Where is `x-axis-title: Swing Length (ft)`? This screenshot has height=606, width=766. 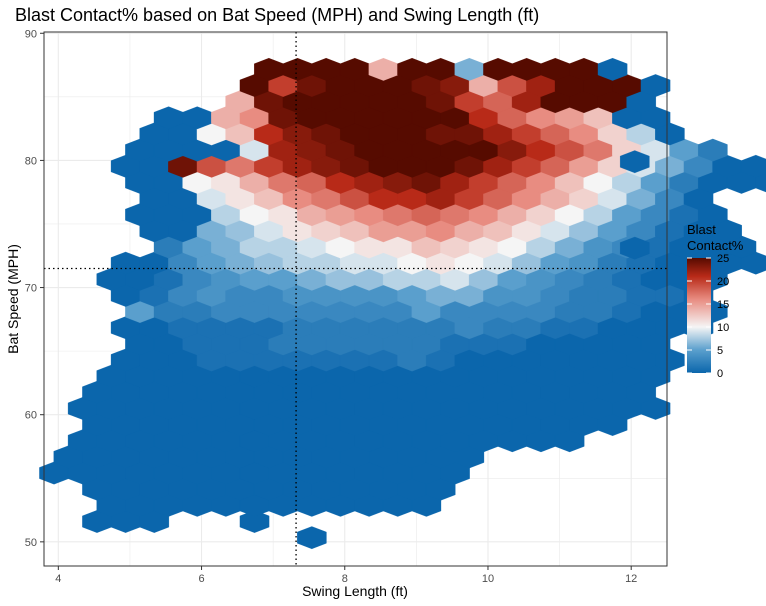 x-axis-title: Swing Length (ft) is located at coordinates (355, 591).